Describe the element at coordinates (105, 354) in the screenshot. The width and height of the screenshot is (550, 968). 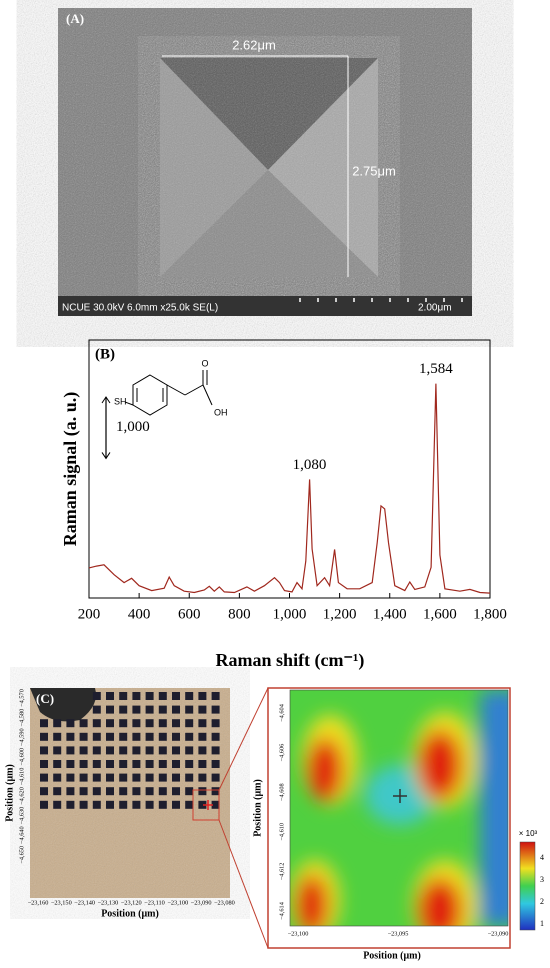
I see `panel-label: (B)` at that location.